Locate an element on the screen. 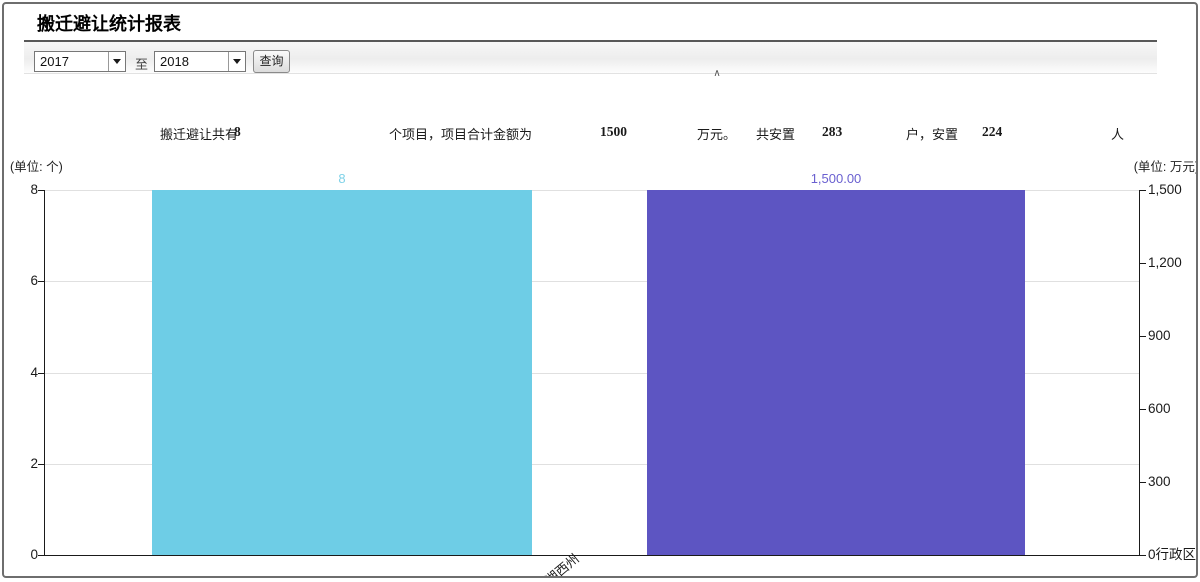 Image resolution: width=1200 pixels, height=582 pixels. summary-text: 个项目，项目合计金额为 is located at coordinates (461, 134).